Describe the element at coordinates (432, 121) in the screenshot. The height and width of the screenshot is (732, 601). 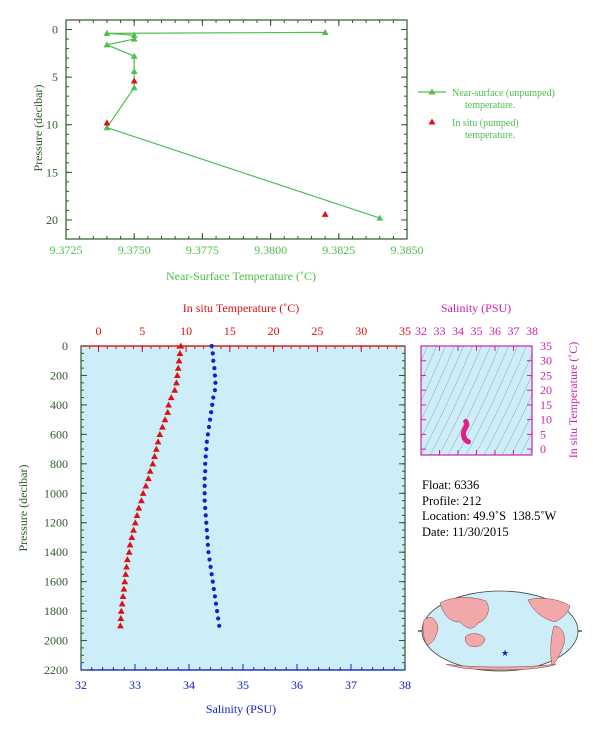
I see `legend-pumped-marker` at that location.